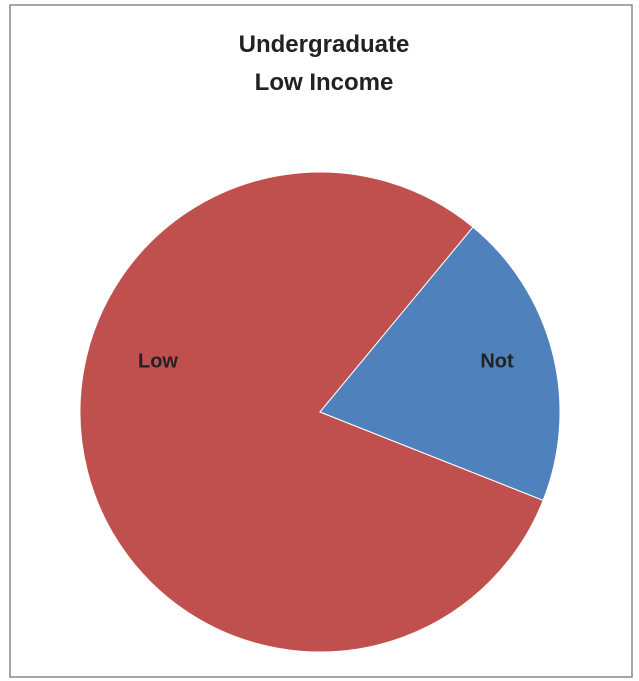 This screenshot has height=681, width=639. What do you see at coordinates (497, 361) in the screenshot?
I see `slice-label: Not` at bounding box center [497, 361].